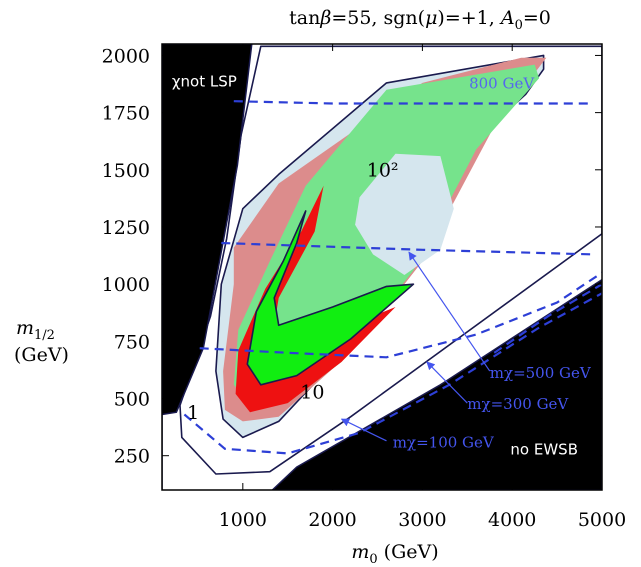 This screenshot has height=567, width=641. I want to click on label-800: 800 GeV, so click(502, 84).